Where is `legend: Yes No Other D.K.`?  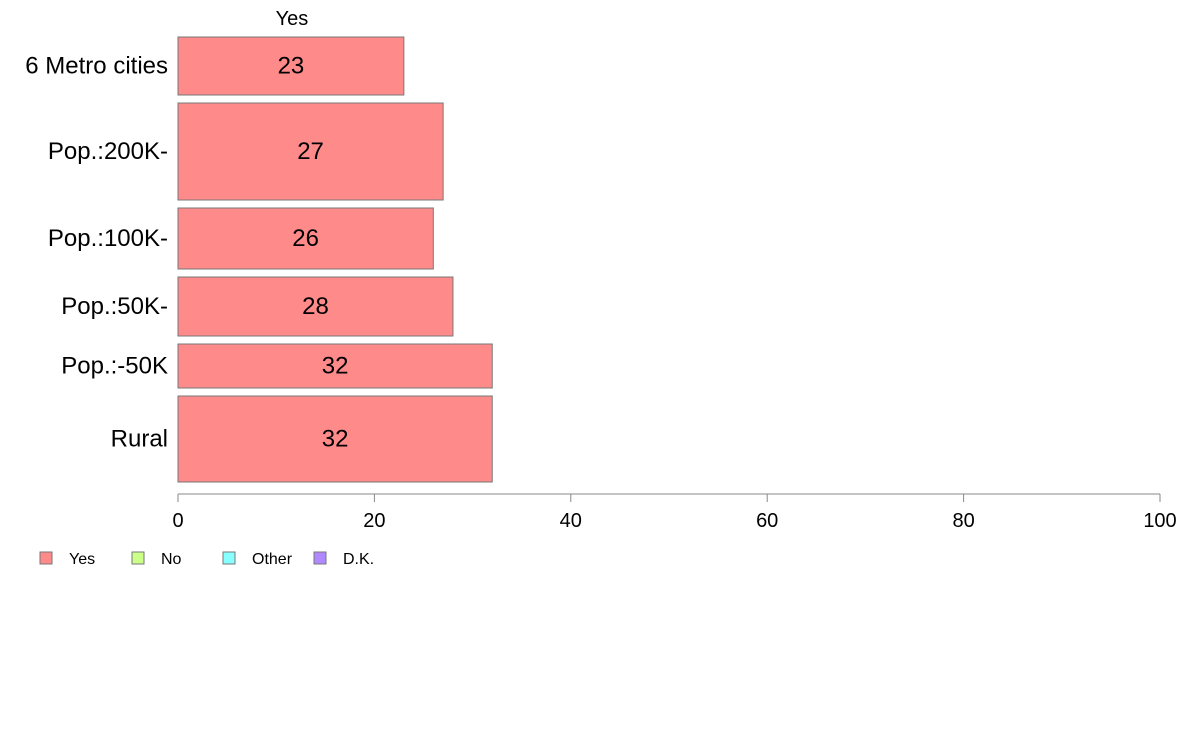
legend: Yes No Other D.K. is located at coordinates (206, 559).